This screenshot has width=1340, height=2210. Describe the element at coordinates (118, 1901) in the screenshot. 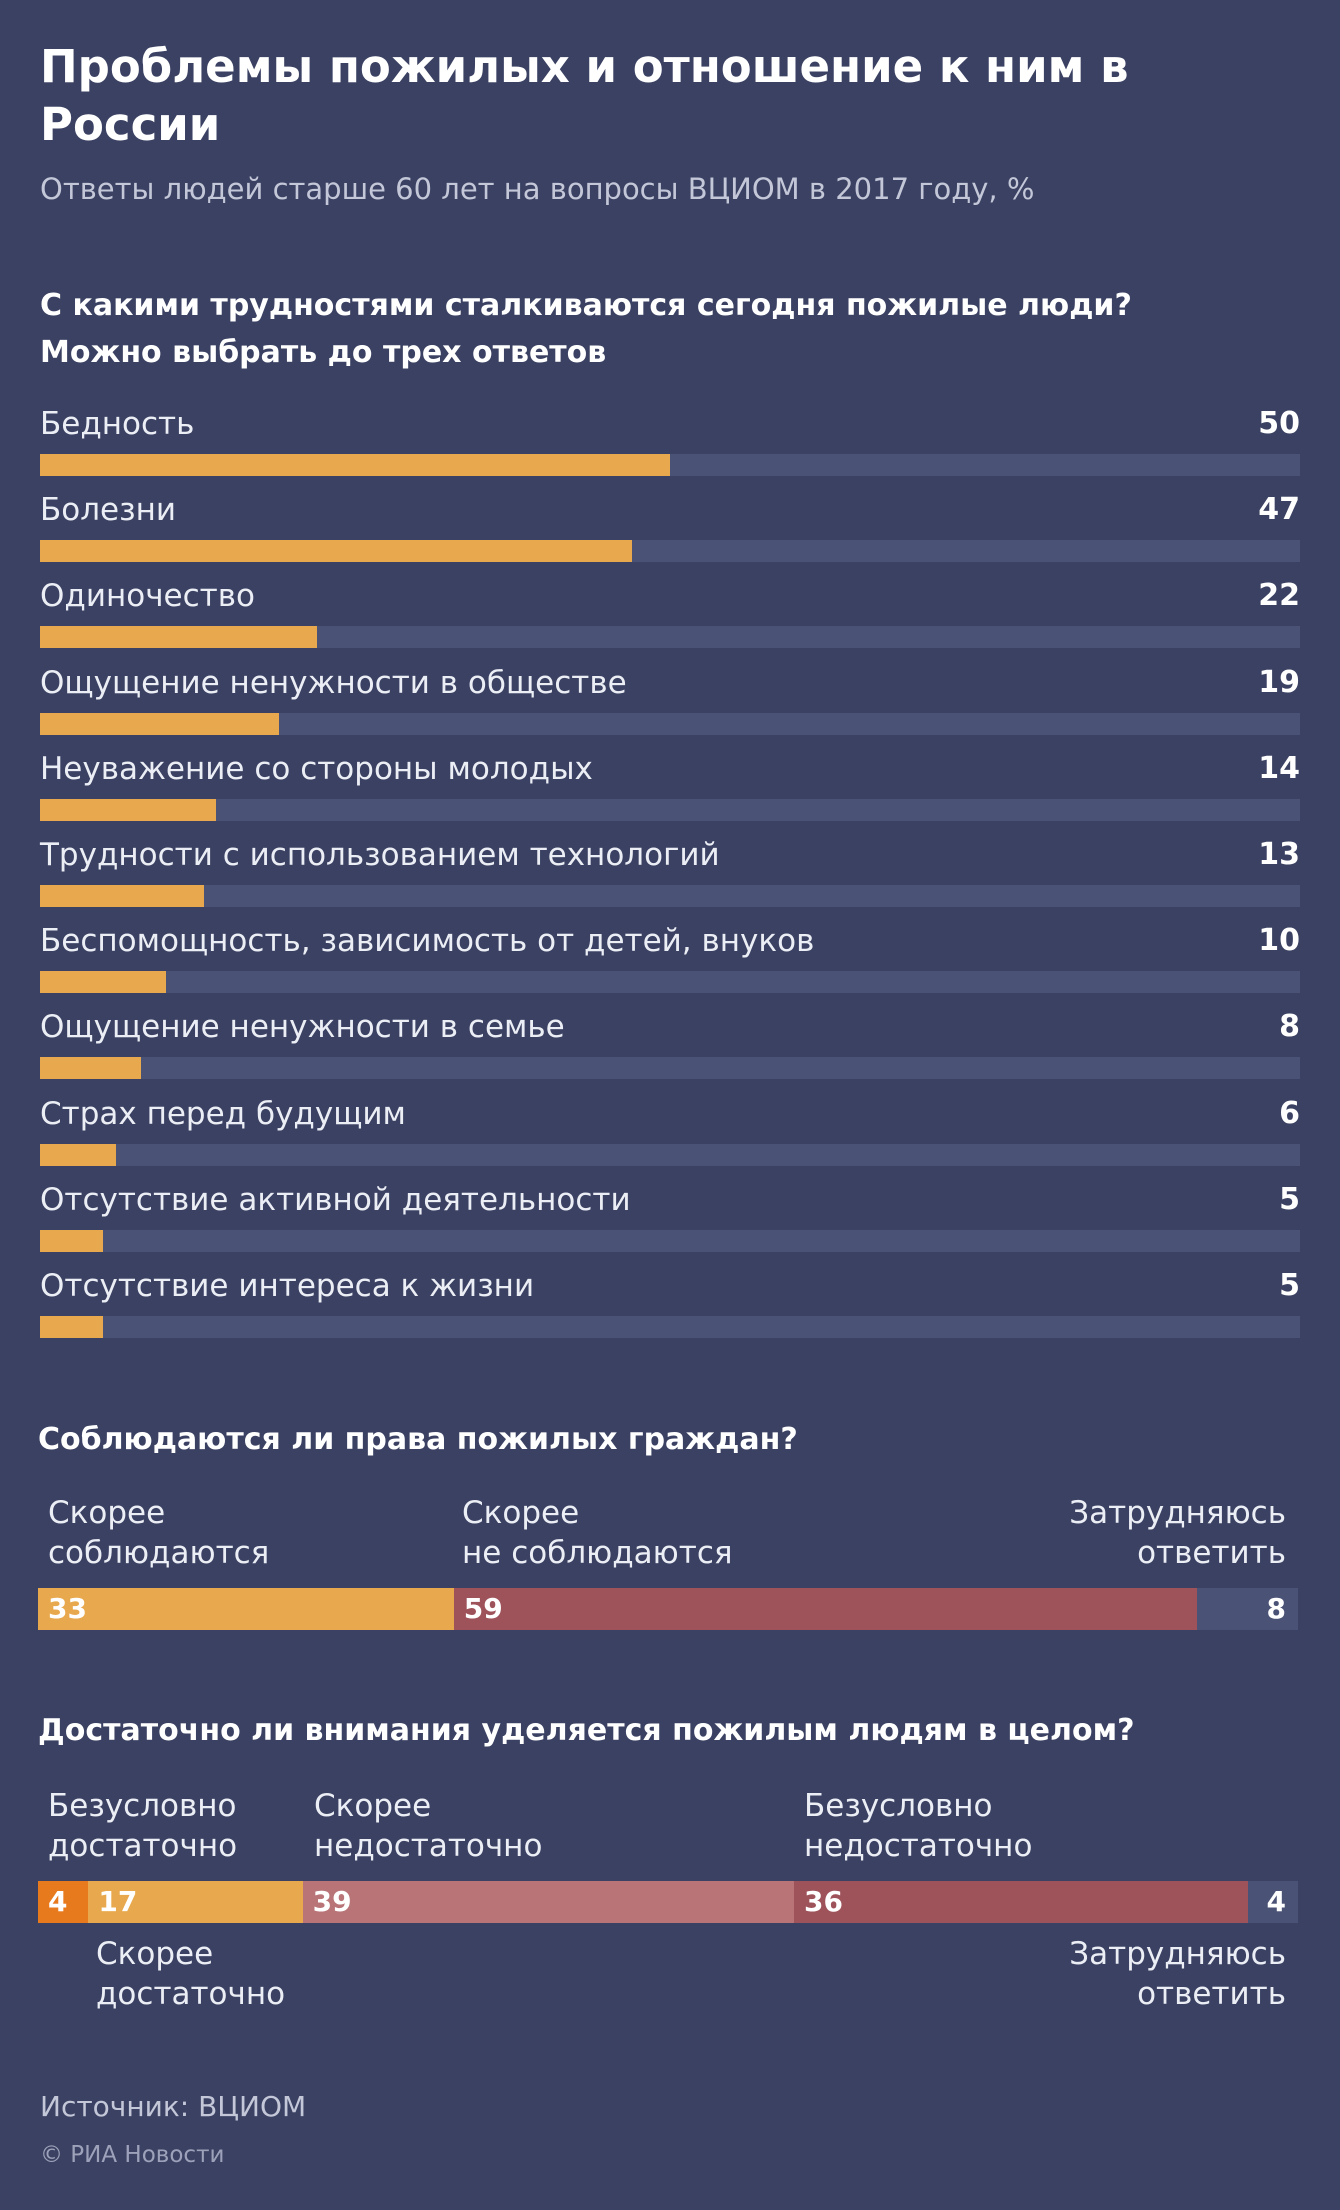

I see `stack-segment-value: 17` at that location.